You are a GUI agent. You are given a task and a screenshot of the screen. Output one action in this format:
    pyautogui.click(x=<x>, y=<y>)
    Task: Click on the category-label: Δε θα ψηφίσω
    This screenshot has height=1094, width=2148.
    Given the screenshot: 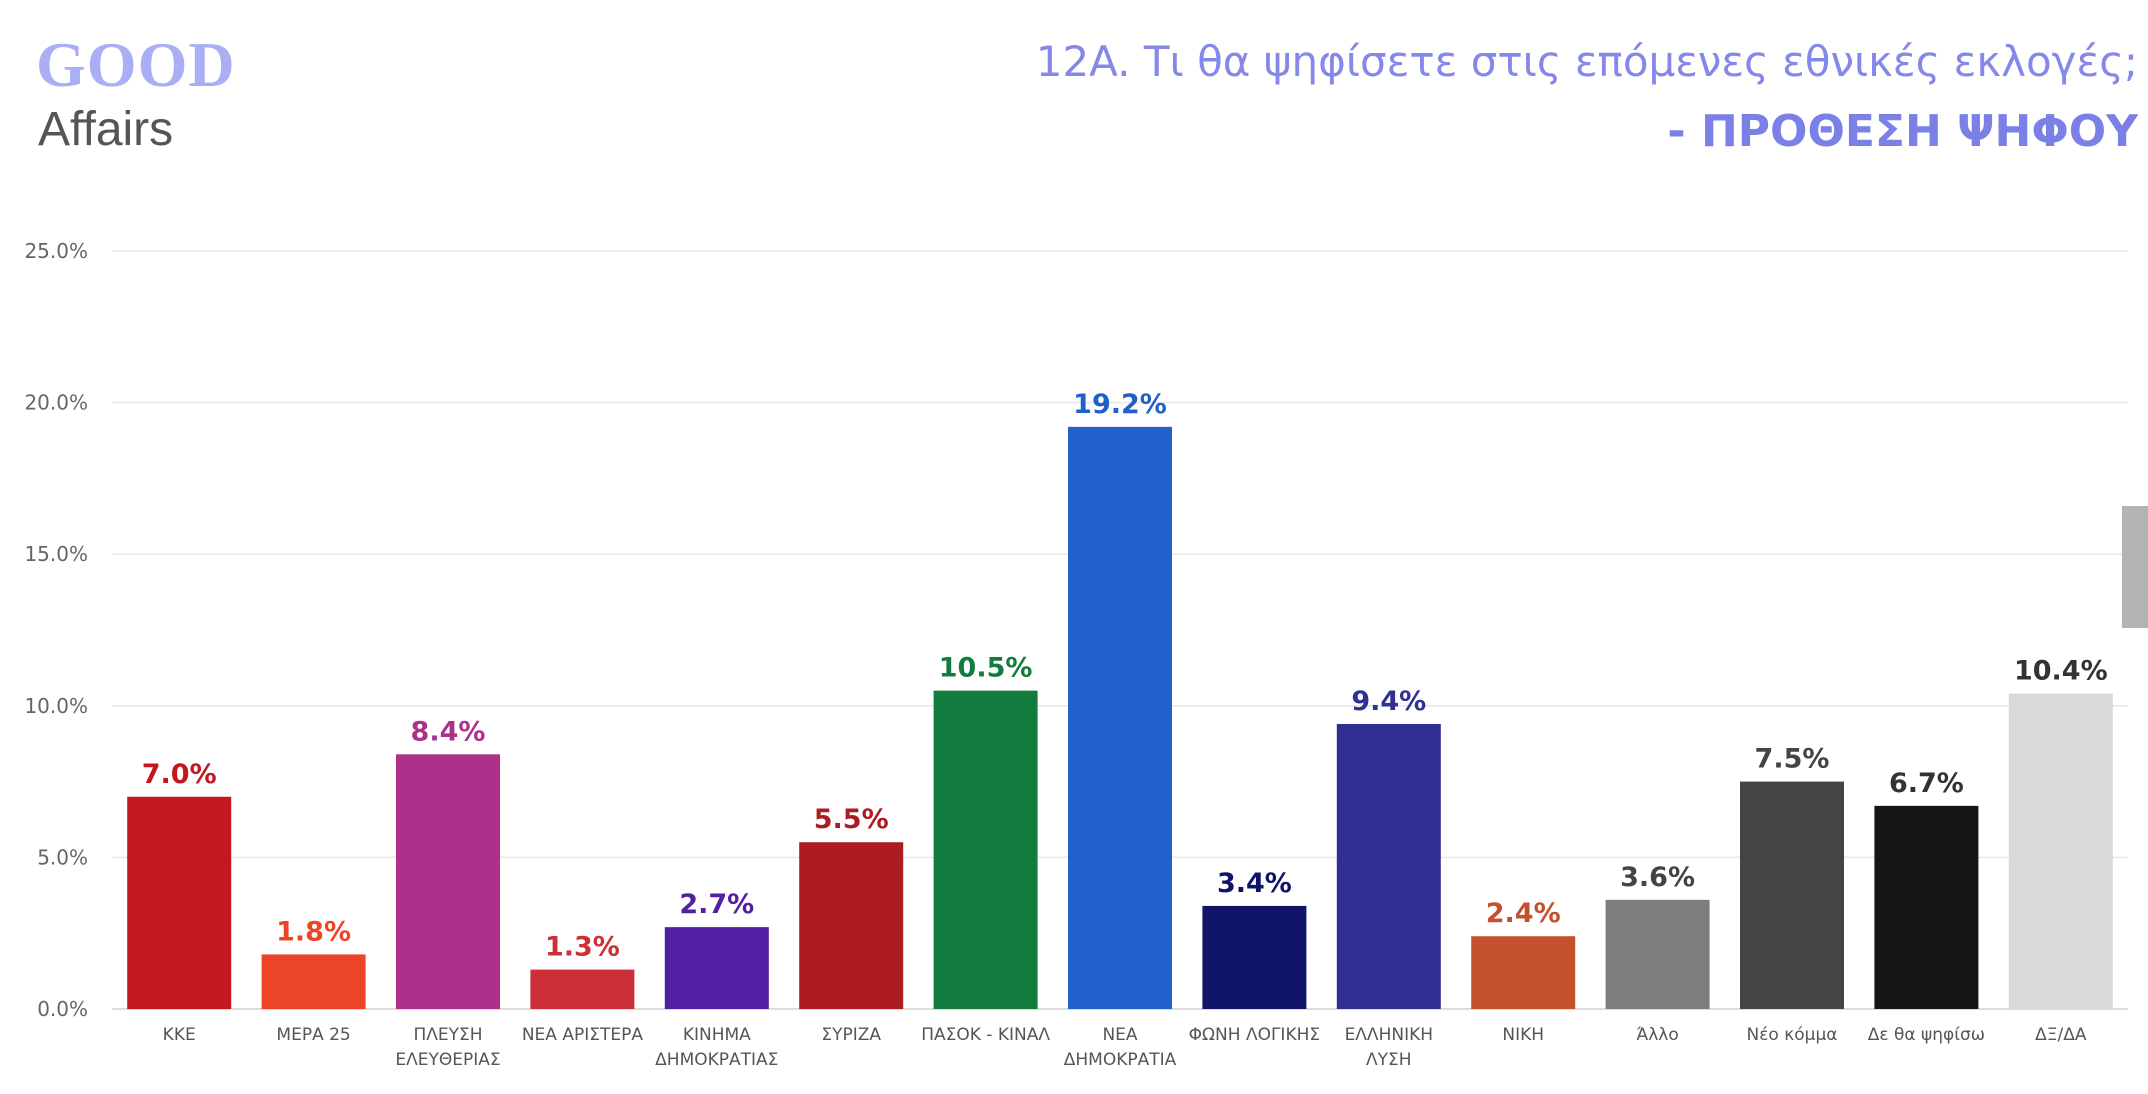 What is the action you would take?
    pyautogui.click(x=1926, y=1035)
    